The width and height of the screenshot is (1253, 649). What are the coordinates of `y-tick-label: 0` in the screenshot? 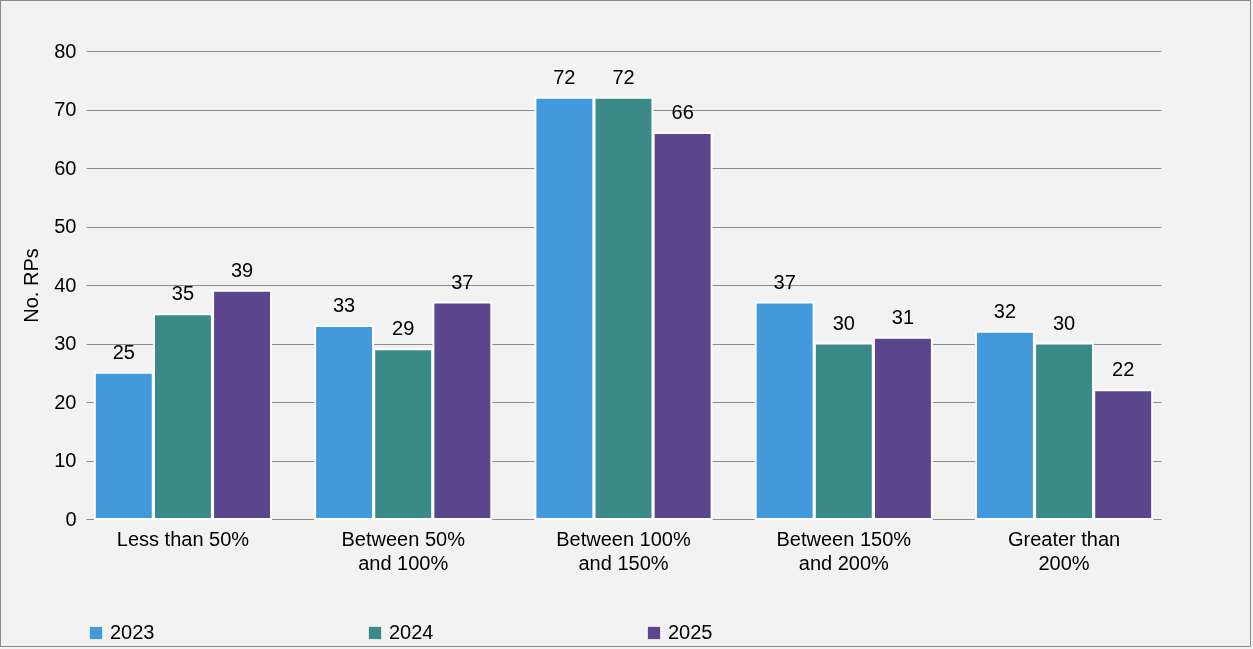 It's located at (71, 518).